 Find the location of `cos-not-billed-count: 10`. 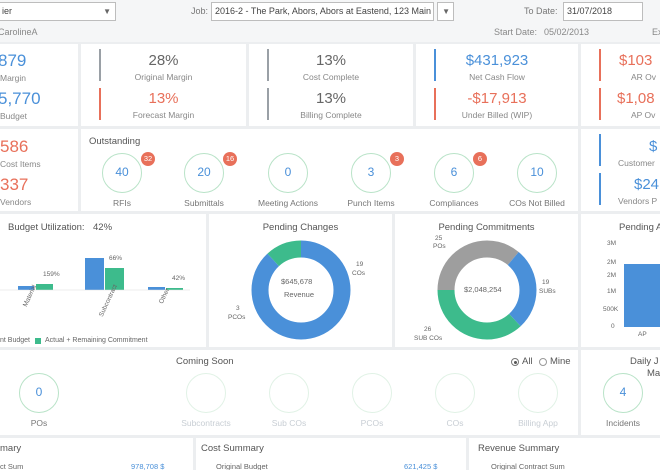

cos-not-billed-count: 10 is located at coordinates (537, 172).